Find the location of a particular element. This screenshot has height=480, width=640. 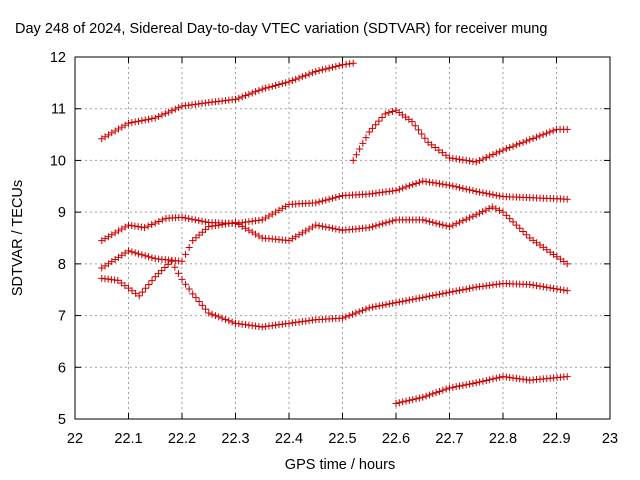

y-tick-label: 12 is located at coordinates (58, 58).